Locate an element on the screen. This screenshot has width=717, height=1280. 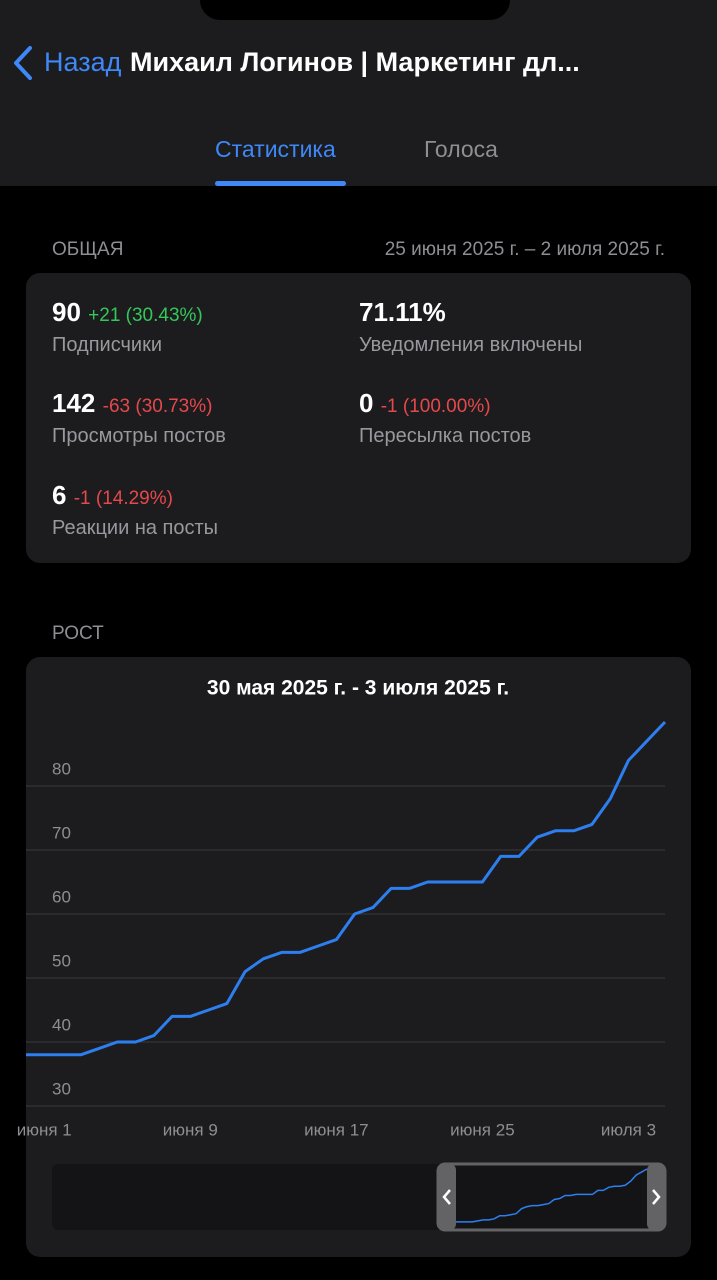
stat: 90 +21 (30.43%) Подписчики is located at coordinates (127, 327).